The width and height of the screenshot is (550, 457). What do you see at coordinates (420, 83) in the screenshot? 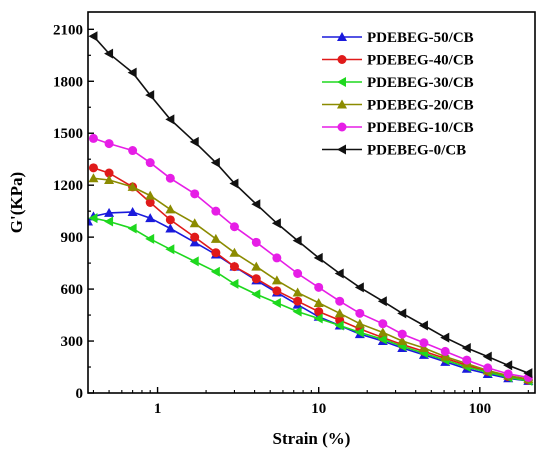
I see `legend-label: PDEBEG-30/CB` at bounding box center [420, 83].